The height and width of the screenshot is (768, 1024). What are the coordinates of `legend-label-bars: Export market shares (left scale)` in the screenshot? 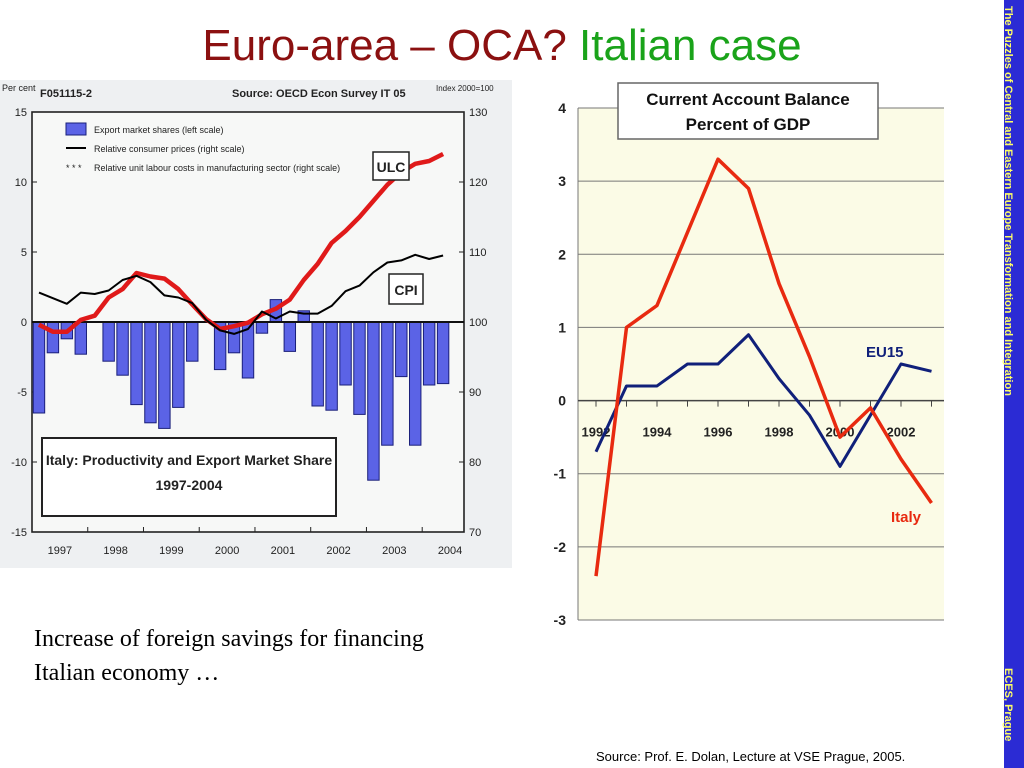 It's located at (159, 130).